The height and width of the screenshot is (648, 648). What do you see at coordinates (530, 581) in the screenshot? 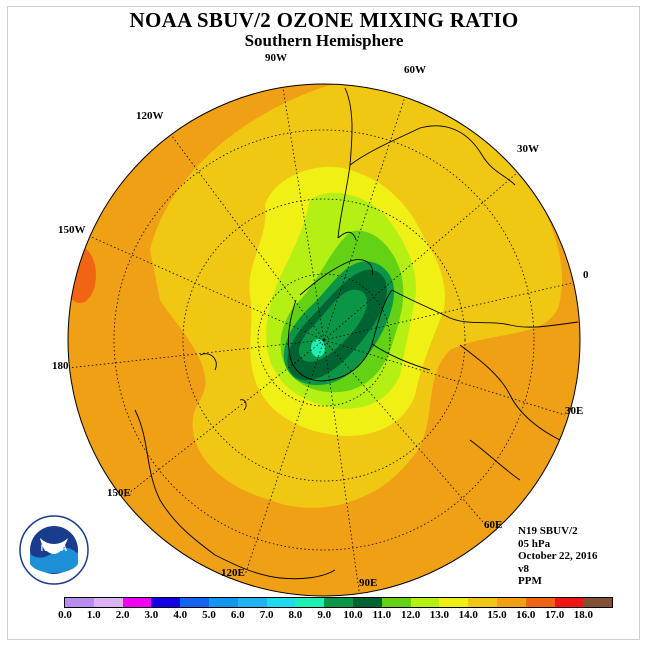
I see `units-label: PPM` at bounding box center [530, 581].